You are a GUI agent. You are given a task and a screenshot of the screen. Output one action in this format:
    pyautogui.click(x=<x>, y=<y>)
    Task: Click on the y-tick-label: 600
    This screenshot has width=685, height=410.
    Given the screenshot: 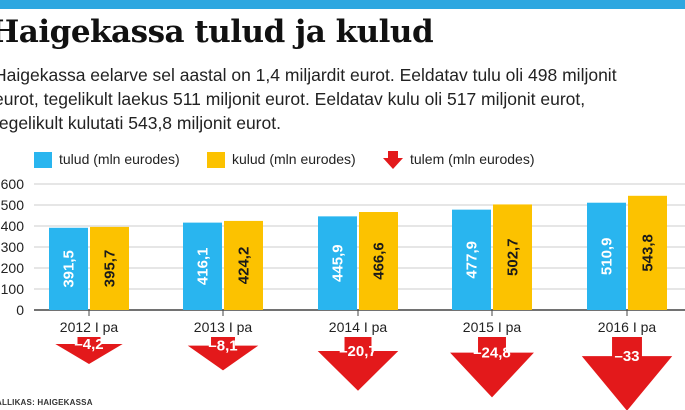 What is the action you would take?
    pyautogui.click(x=13, y=184)
    